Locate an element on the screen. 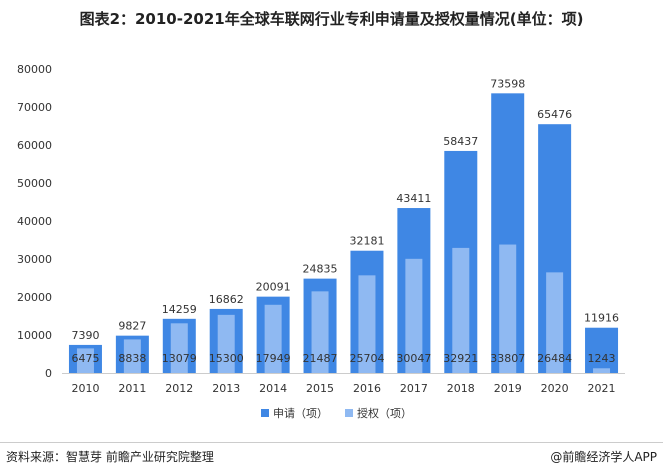 This screenshot has width=663, height=476. data-label-apply: 43411 is located at coordinates (413, 198).